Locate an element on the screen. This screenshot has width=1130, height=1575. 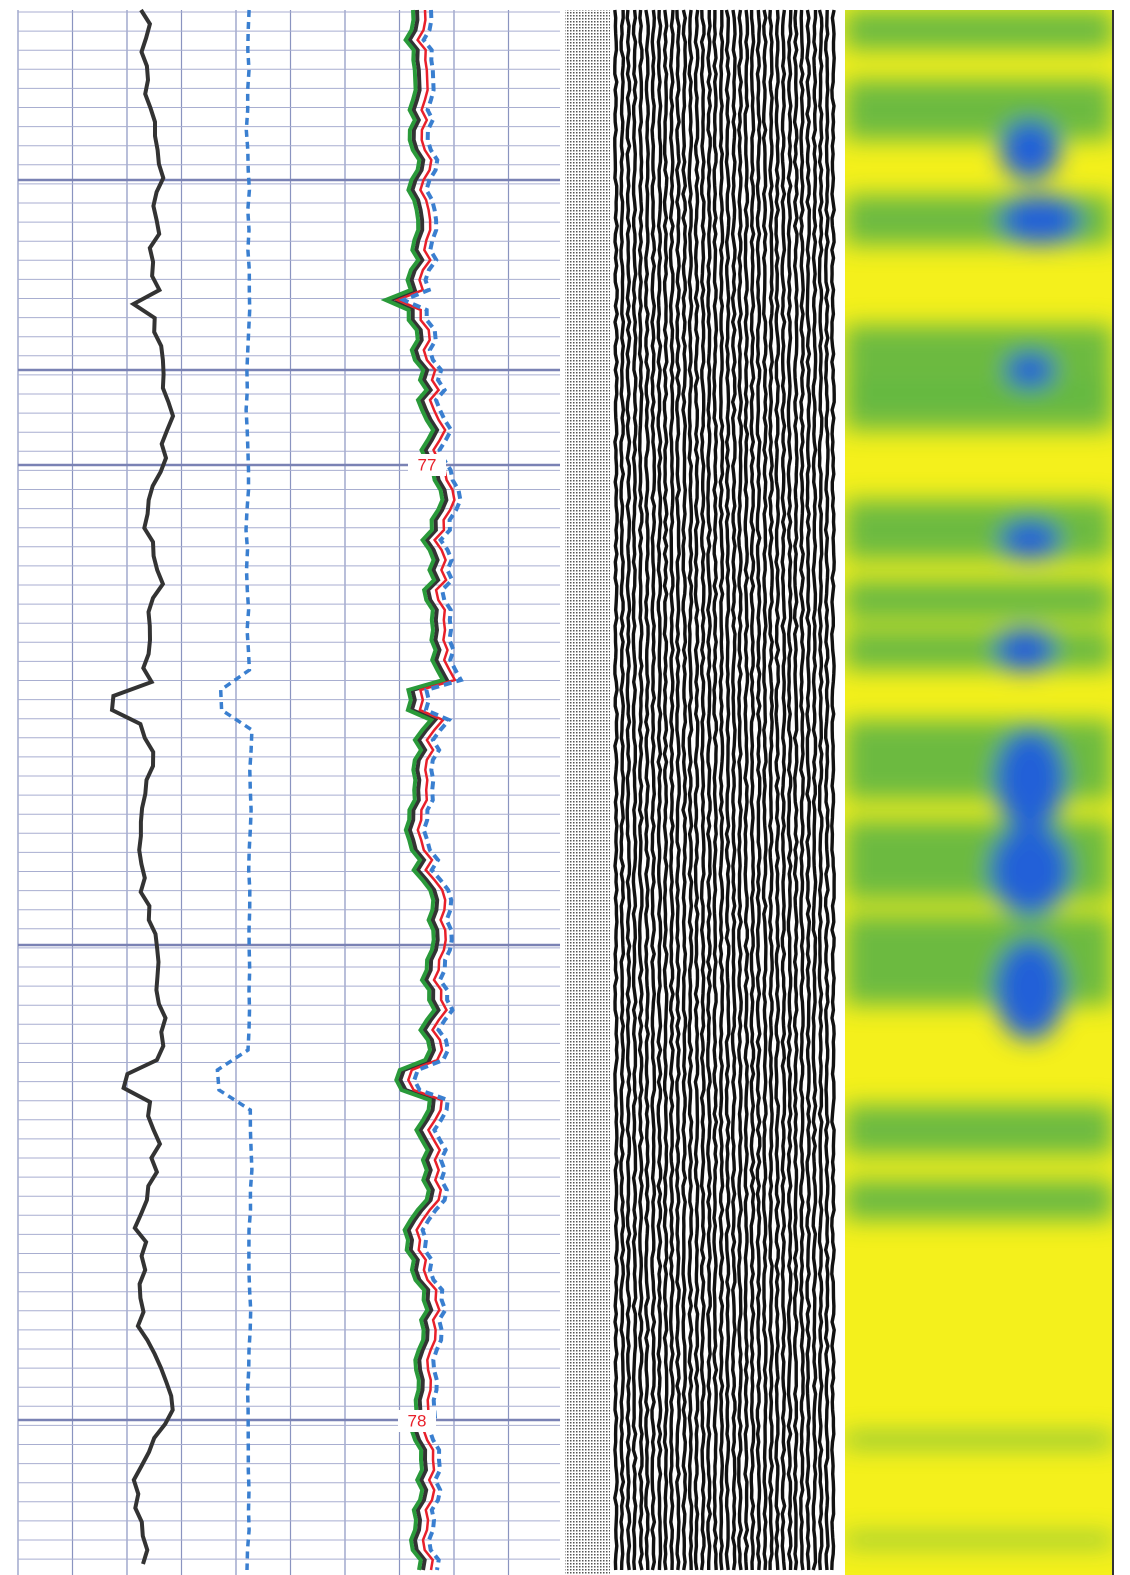
depth-label: 78 is located at coordinates (417, 1421).